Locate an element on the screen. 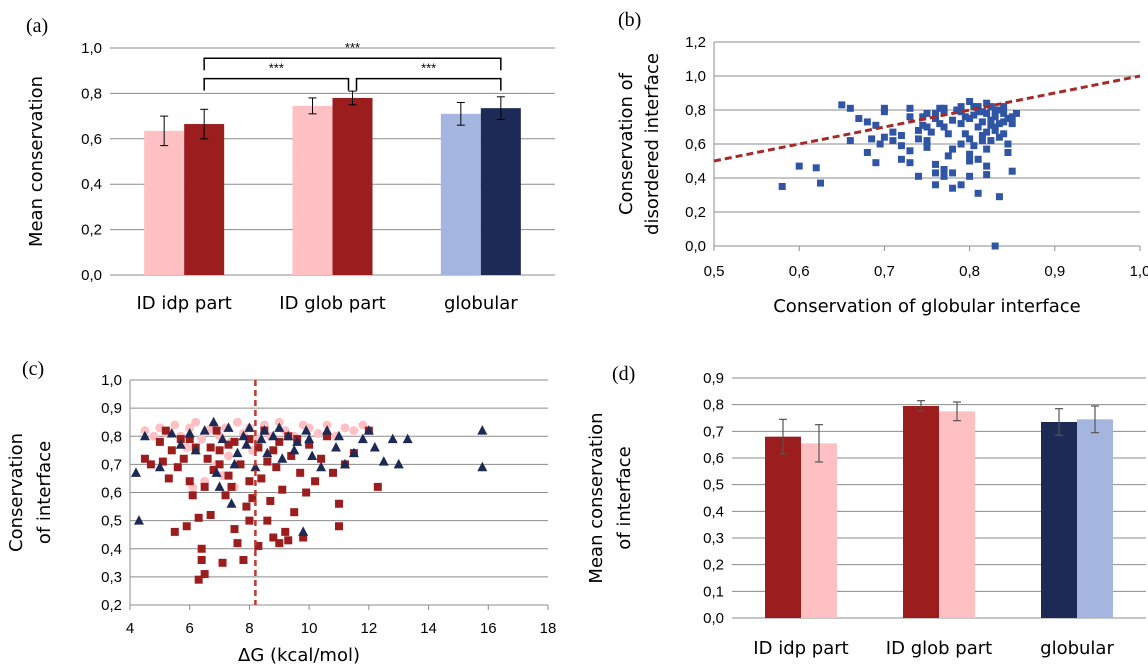  x-tick-label: 12 is located at coordinates (369, 628).